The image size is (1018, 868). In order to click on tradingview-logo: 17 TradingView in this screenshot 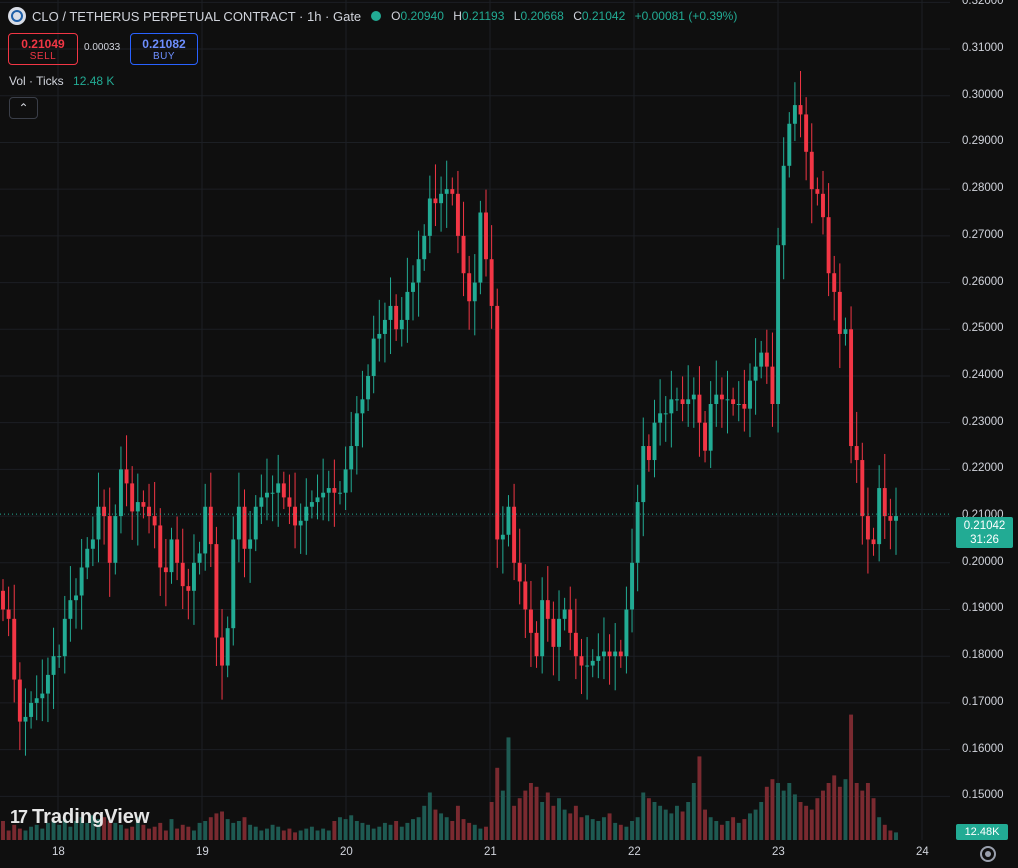, I will do `click(79, 817)`.